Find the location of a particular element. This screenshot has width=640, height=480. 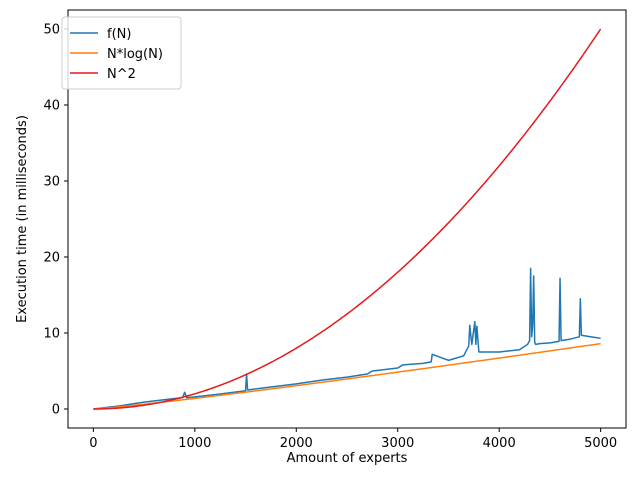

legend: f(N) N*log(N) N^2 is located at coordinates (121, 53).